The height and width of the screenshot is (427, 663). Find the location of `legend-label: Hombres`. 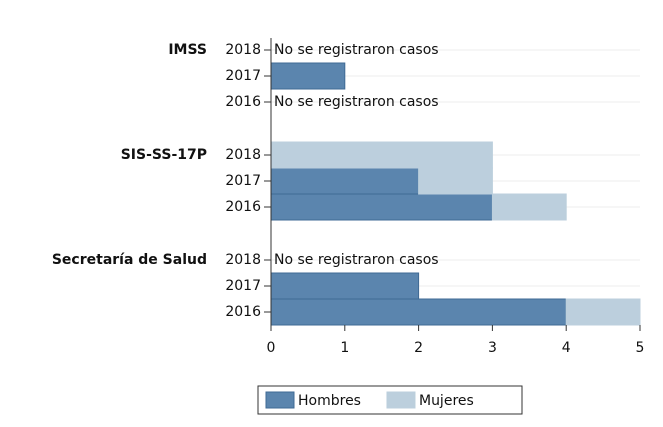

legend-label: Hombres is located at coordinates (329, 401).